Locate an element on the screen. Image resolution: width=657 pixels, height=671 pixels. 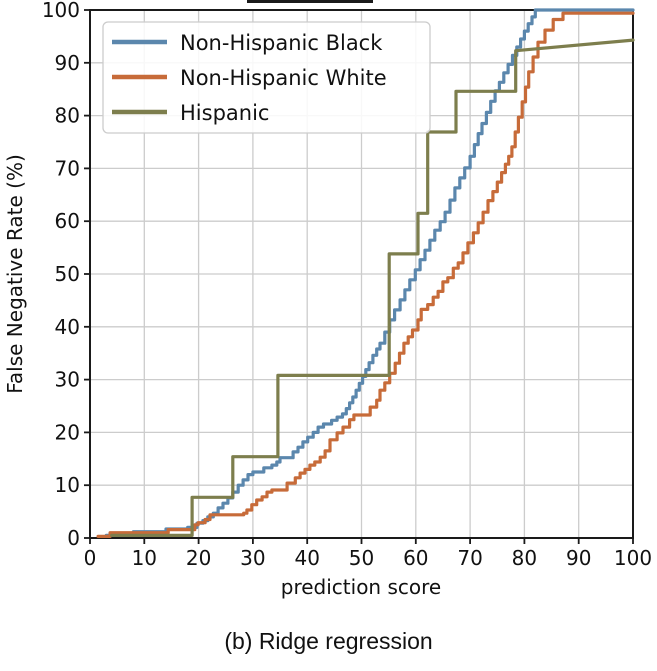
y-tick-label: 10 is located at coordinates (67, 485).